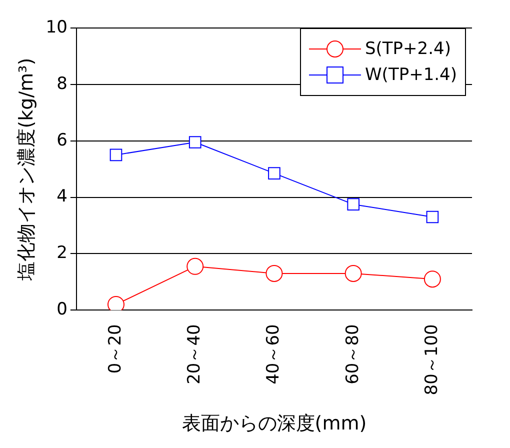 The height and width of the screenshot is (448, 510). Describe the element at coordinates (62, 310) in the screenshot. I see `y-tick-label: 0` at that location.